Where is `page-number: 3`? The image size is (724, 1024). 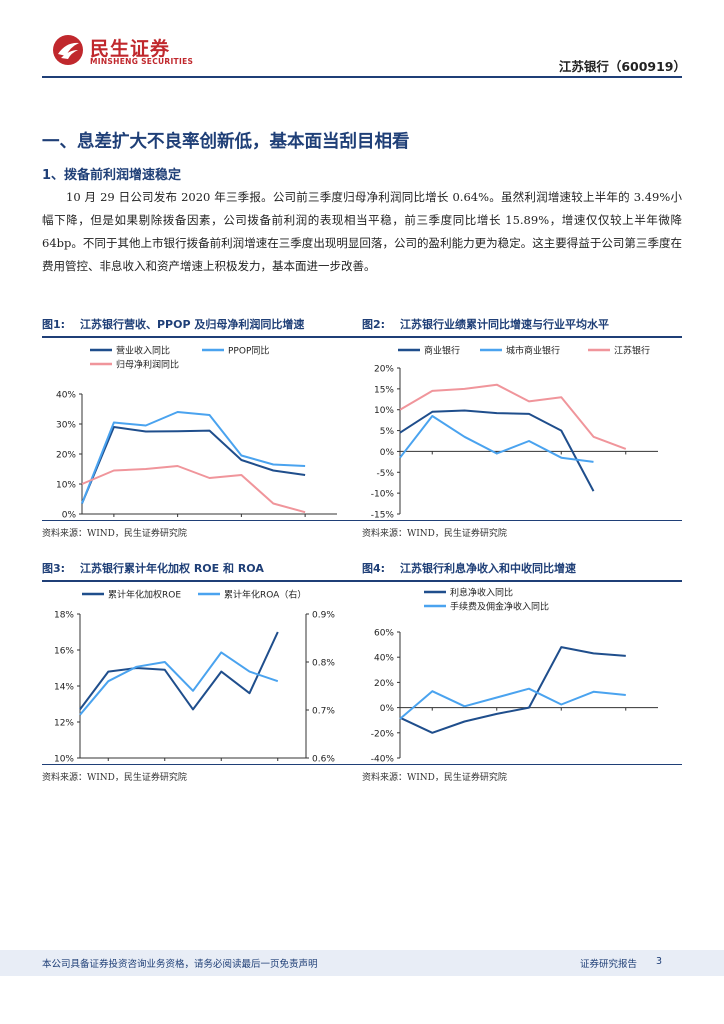 page-number: 3 is located at coordinates (659, 961).